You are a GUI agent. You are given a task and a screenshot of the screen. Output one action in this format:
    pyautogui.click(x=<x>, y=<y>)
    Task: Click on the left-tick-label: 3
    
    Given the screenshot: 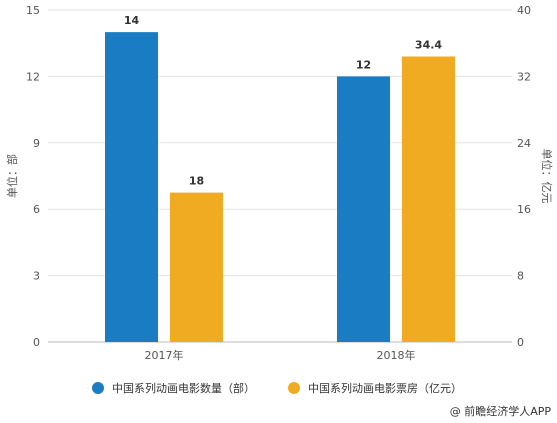 What is the action you would take?
    pyautogui.click(x=36, y=276)
    